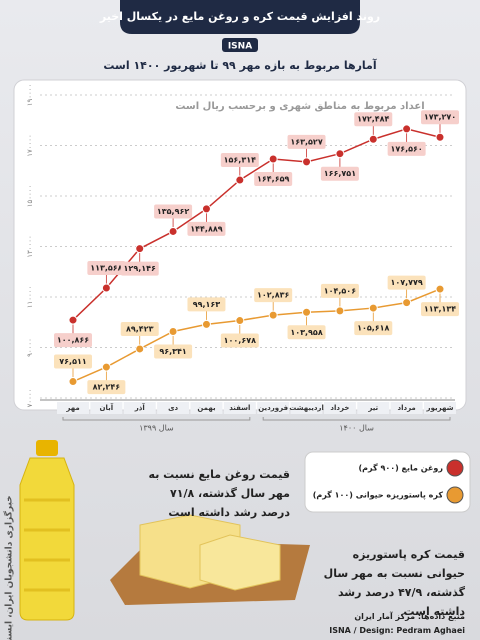  I want to click on bottle-cap, so click(47, 448).